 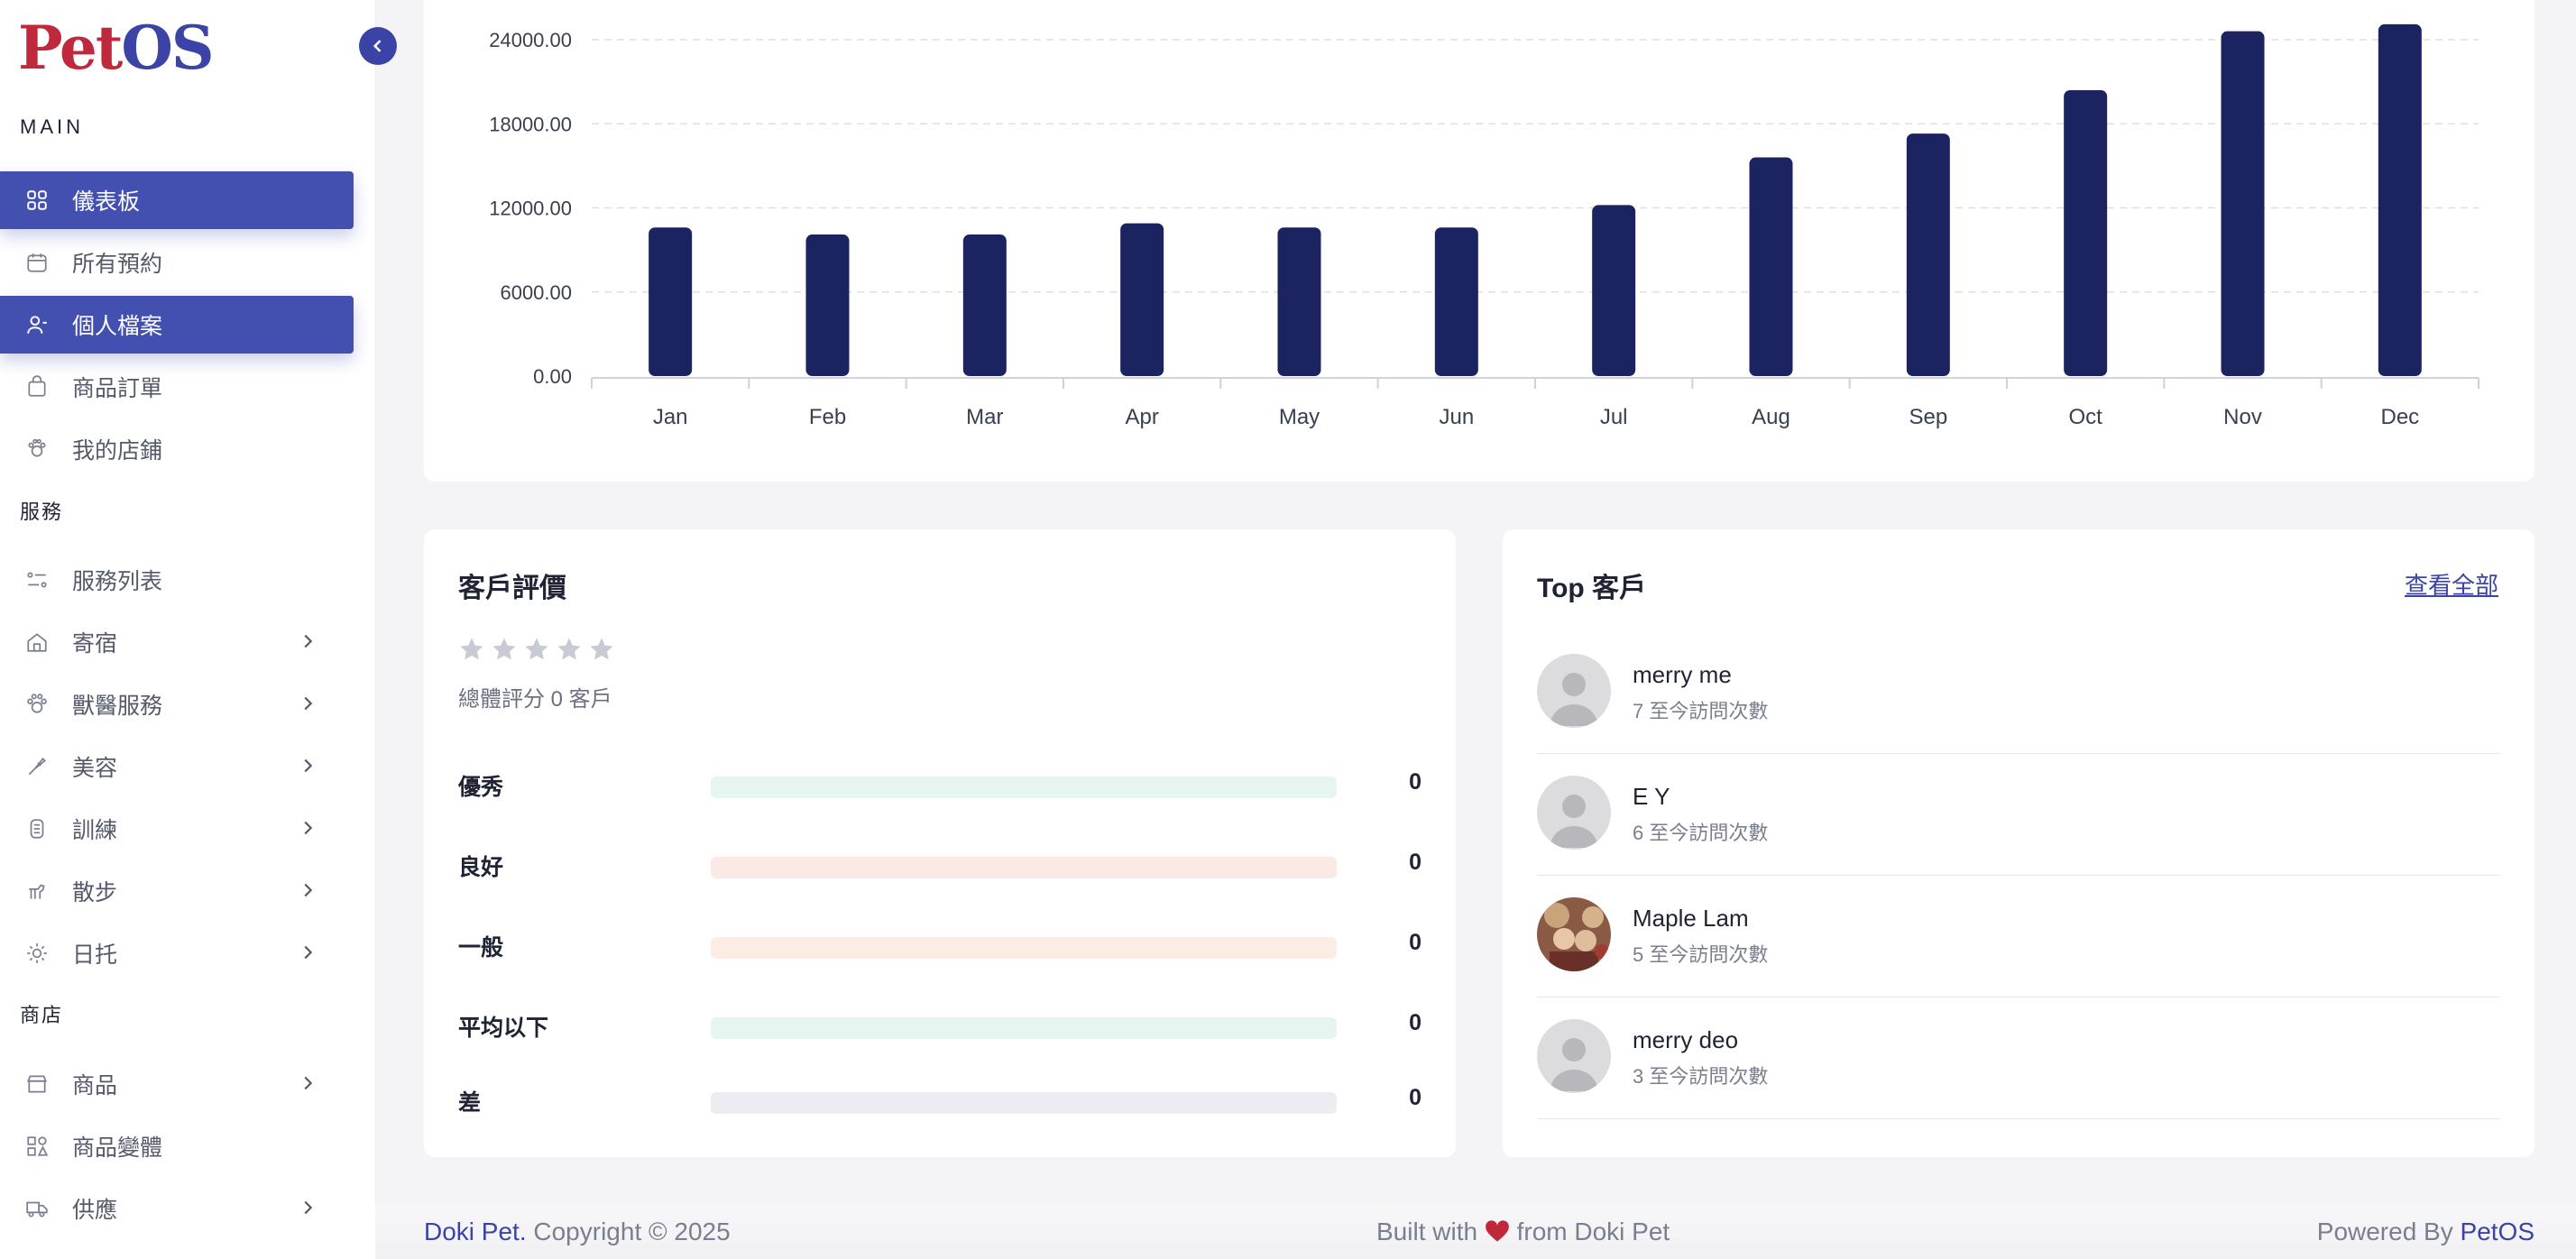 I want to click on sidebar-item-label: 日托, so click(x=95, y=955).